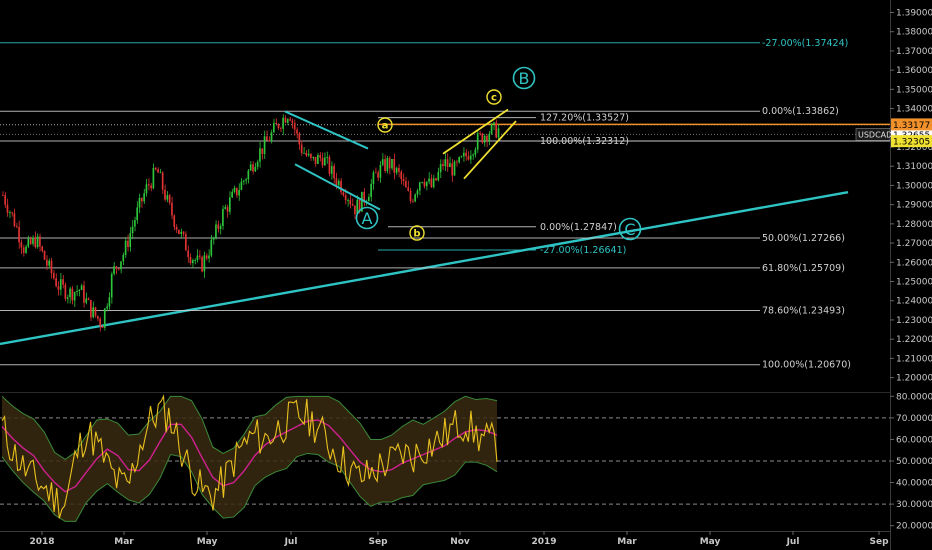 The width and height of the screenshot is (932, 550). I want to click on symbol-tag-box, so click(873, 134).